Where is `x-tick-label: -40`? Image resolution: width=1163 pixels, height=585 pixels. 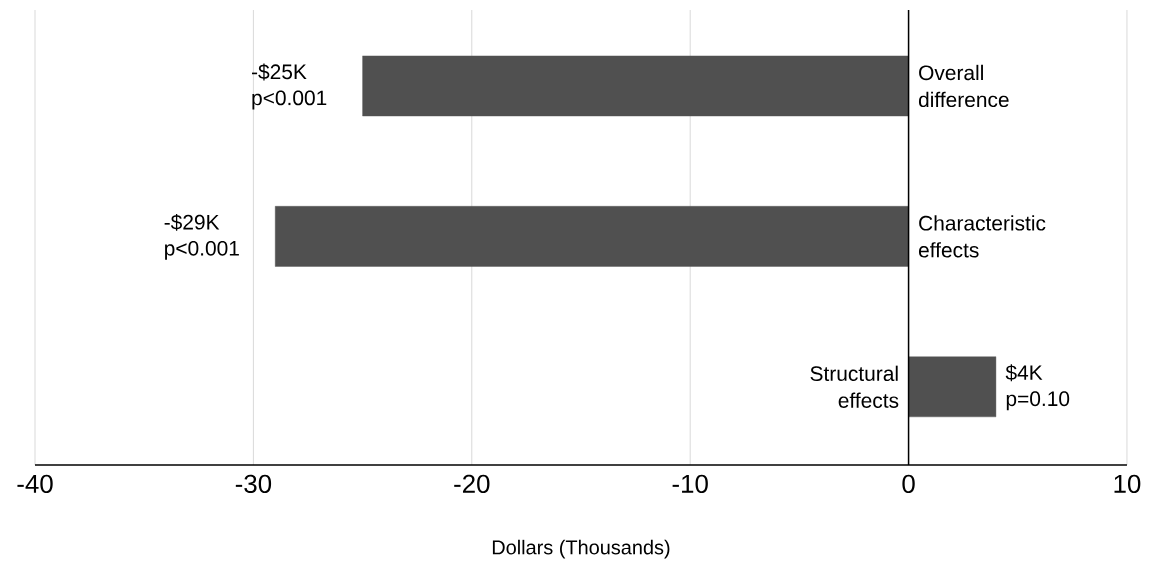 x-tick-label: -40 is located at coordinates (35, 483).